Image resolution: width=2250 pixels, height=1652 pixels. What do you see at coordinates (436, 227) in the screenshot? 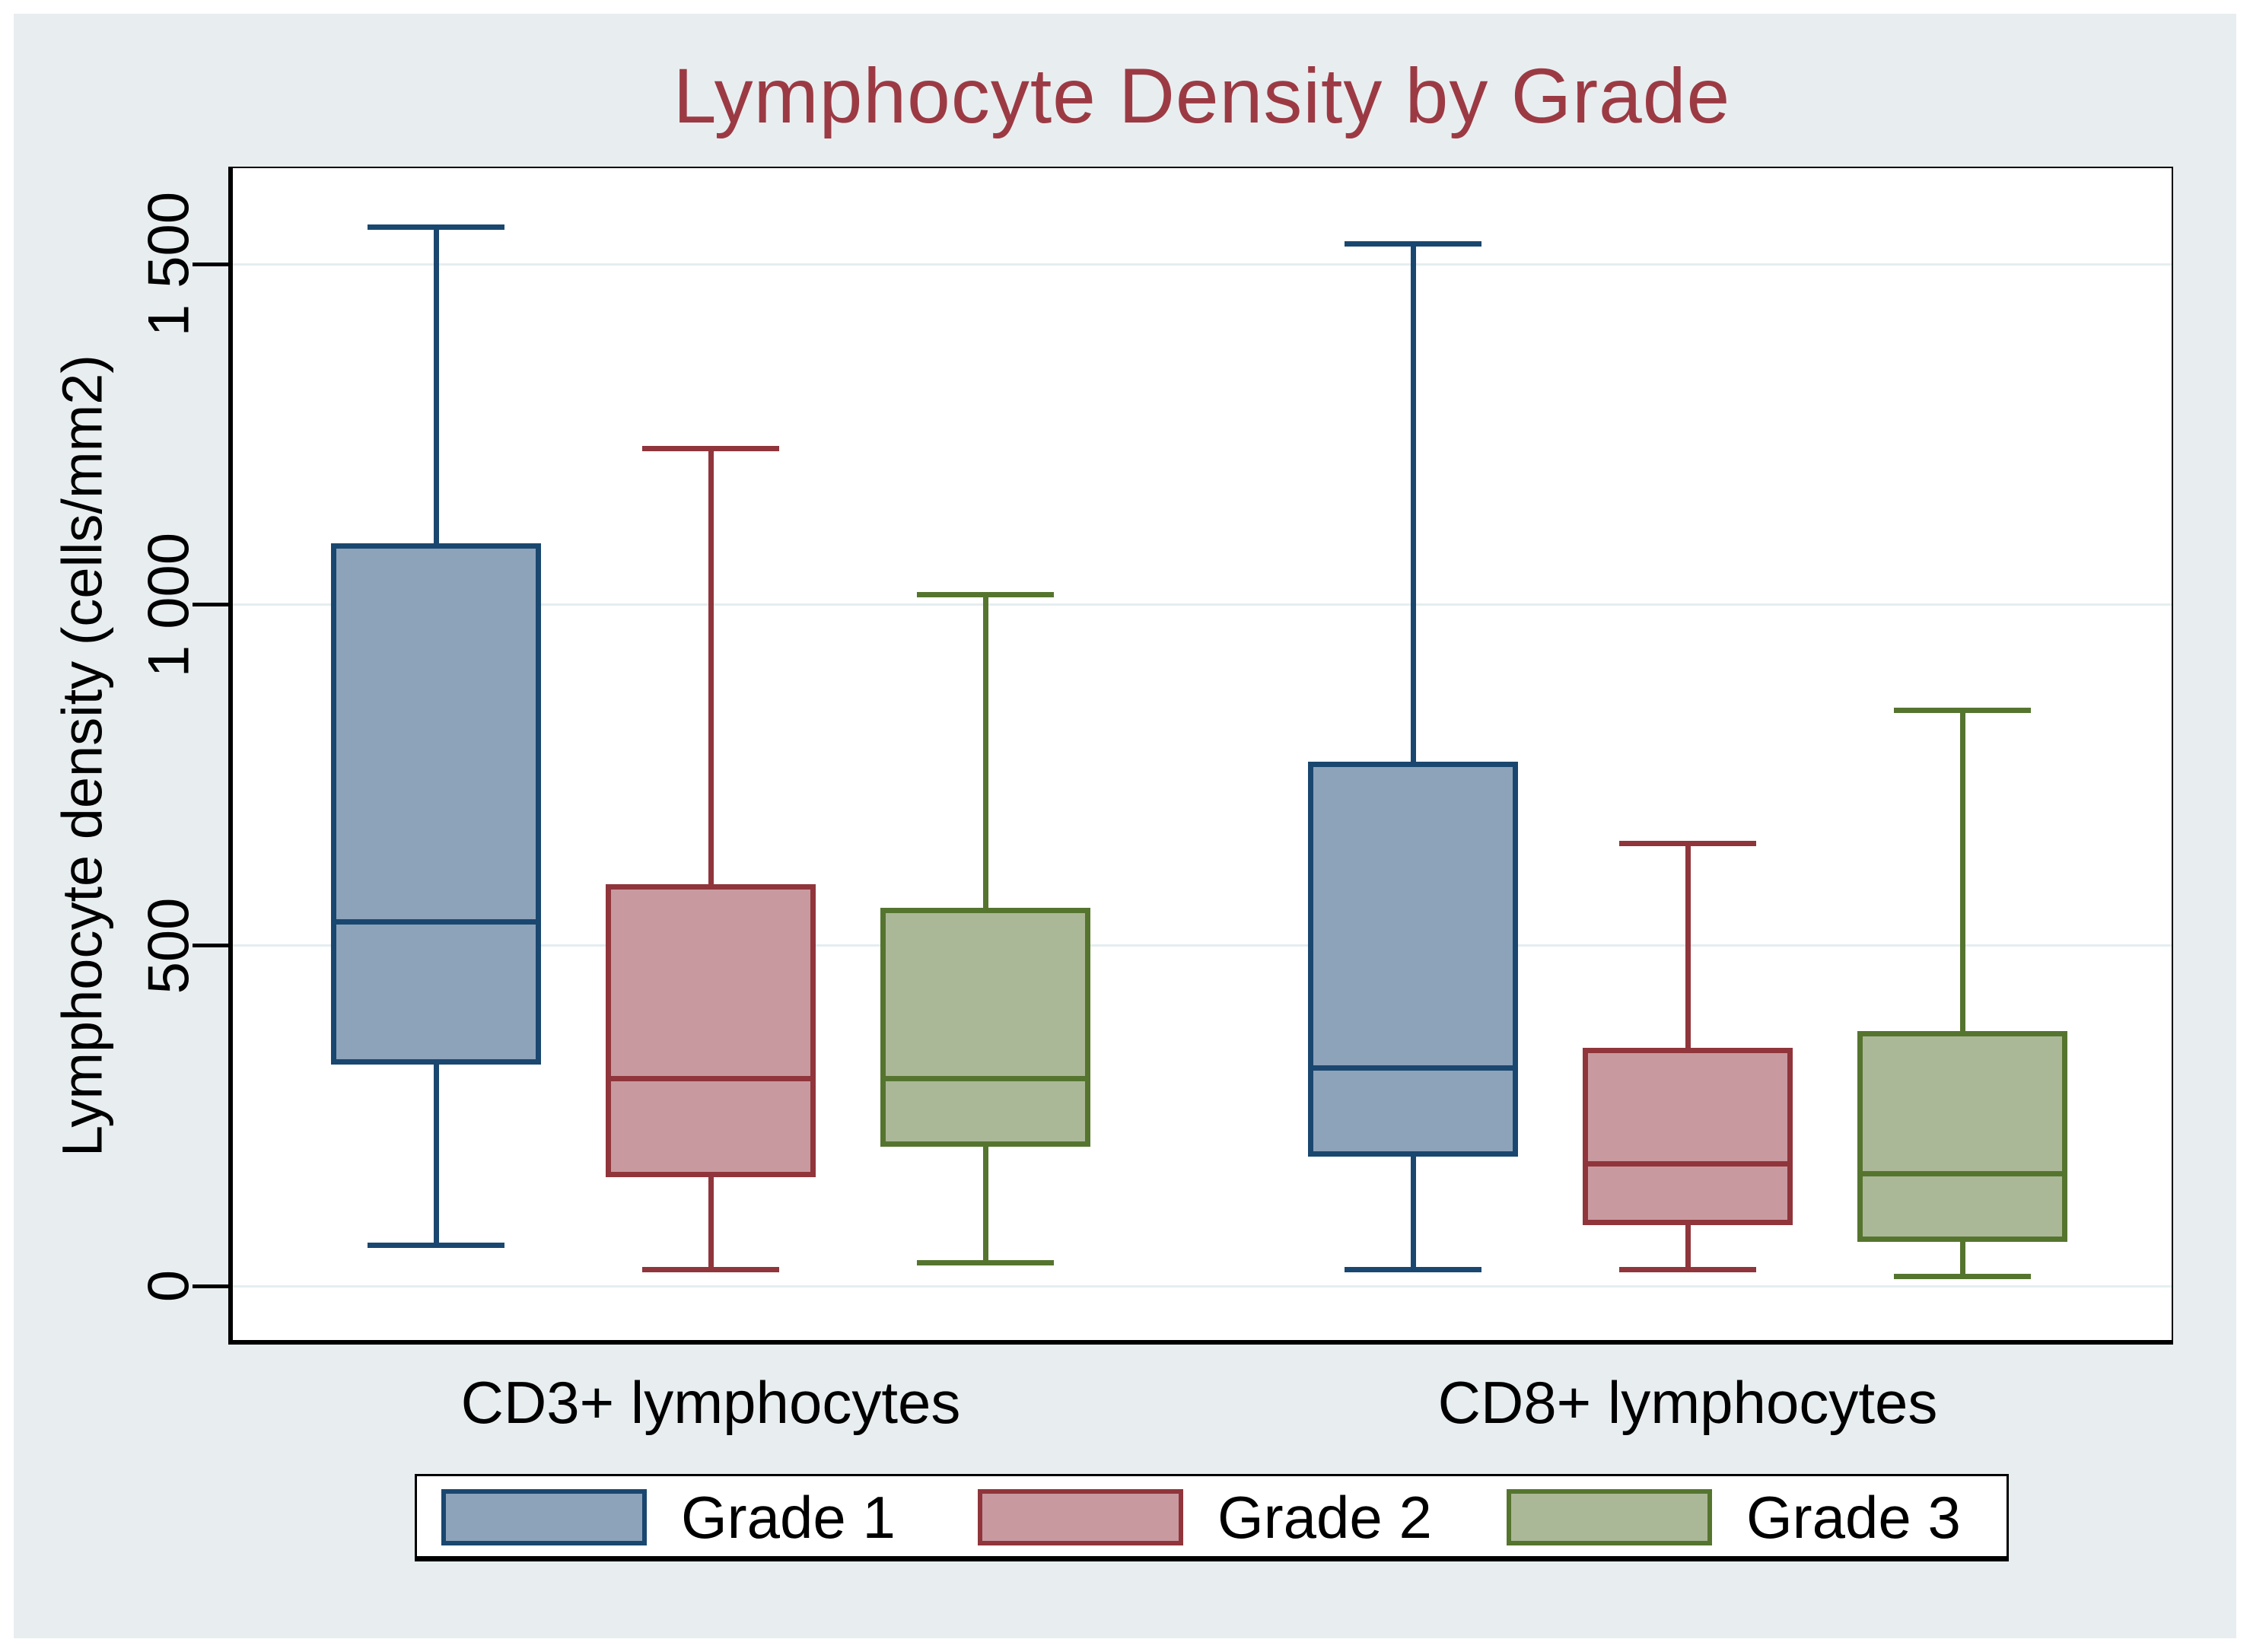
I see `whisker-cap-high-grade1-cd3` at bounding box center [436, 227].